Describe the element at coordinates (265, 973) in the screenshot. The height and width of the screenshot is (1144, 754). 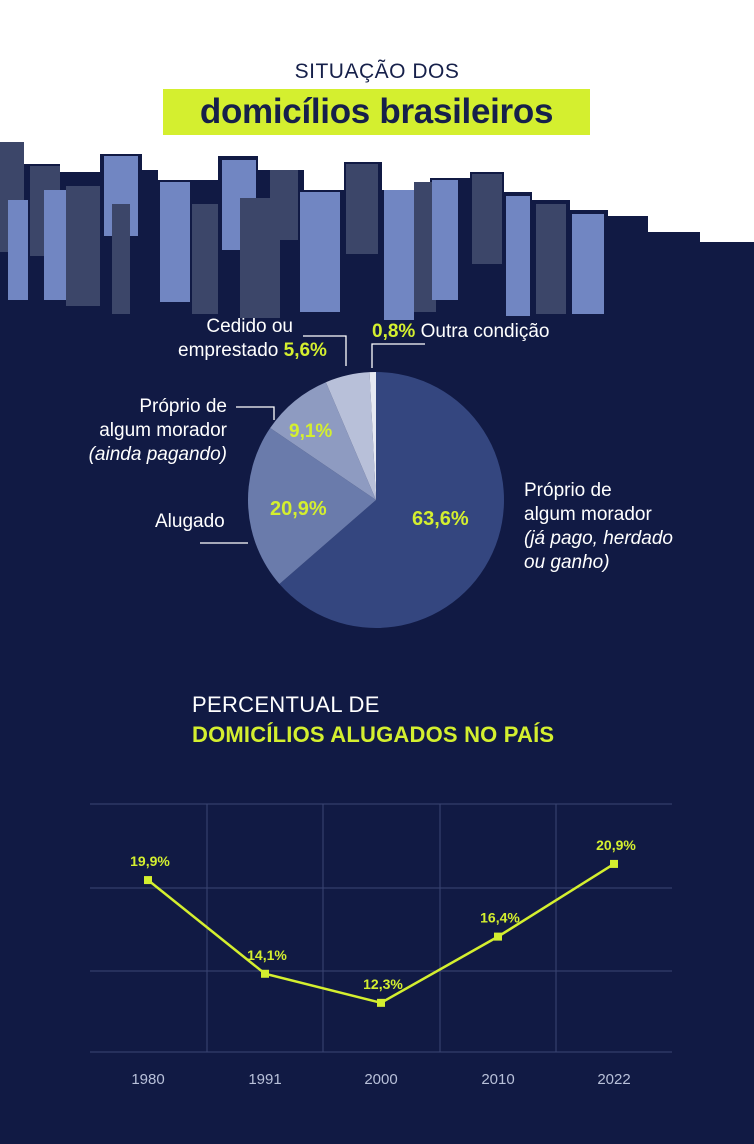
I see `point-1991` at that location.